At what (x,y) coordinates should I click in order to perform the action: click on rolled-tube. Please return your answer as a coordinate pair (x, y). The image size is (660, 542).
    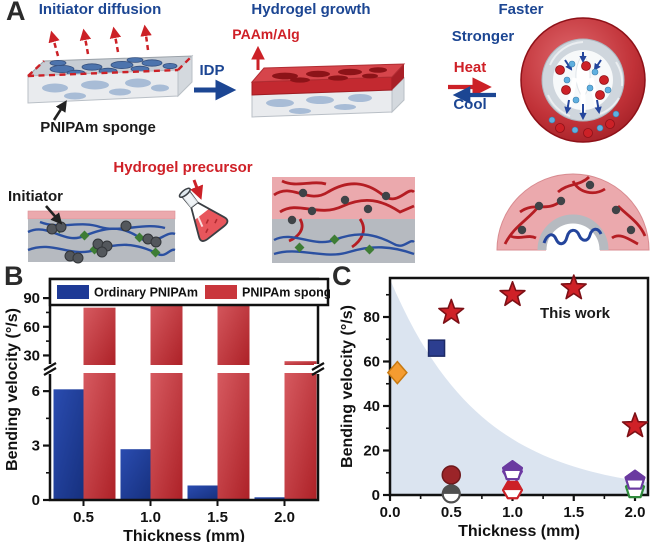
    Looking at the image, I should click on (583, 80).